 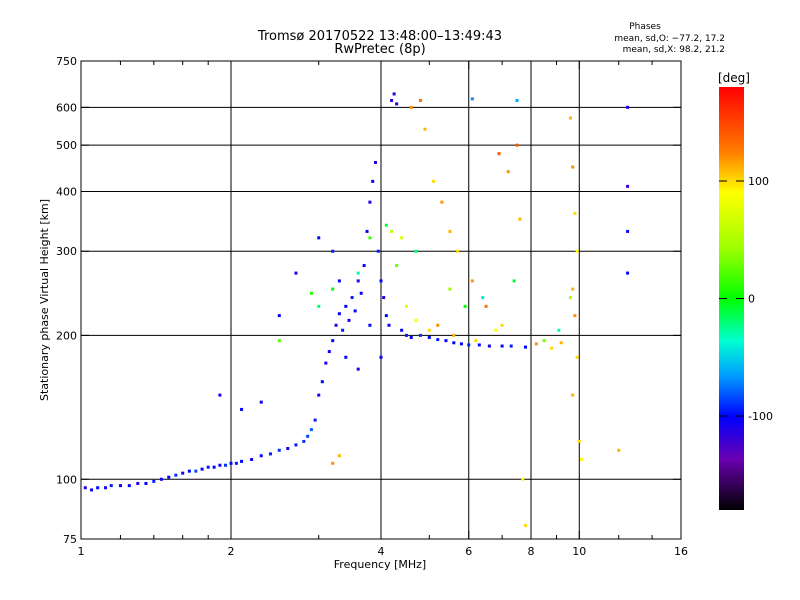 What do you see at coordinates (81, 551) in the screenshot?
I see `x-tick-label: 1` at bounding box center [81, 551].